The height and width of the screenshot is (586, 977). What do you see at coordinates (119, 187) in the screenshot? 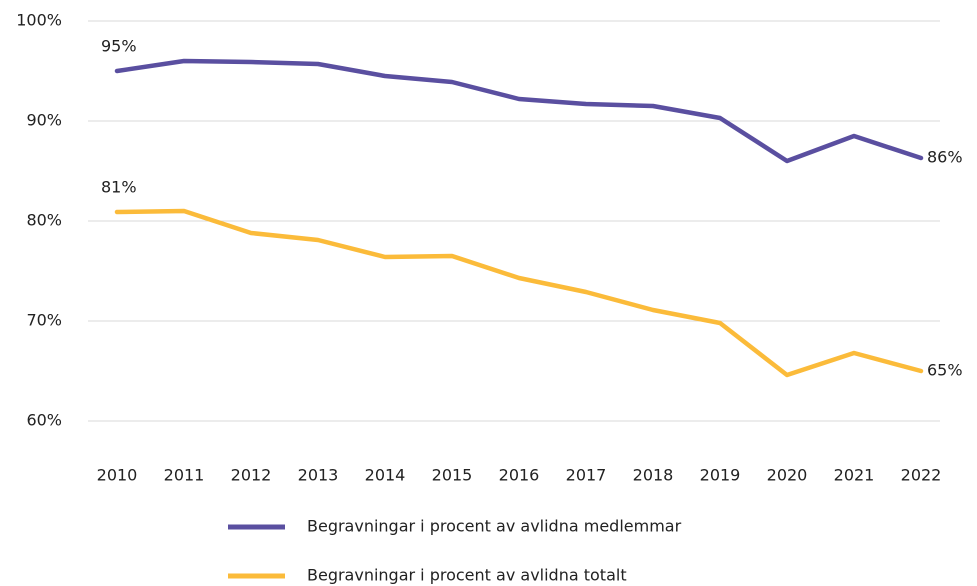
I see `data-label: 81%` at bounding box center [119, 187].